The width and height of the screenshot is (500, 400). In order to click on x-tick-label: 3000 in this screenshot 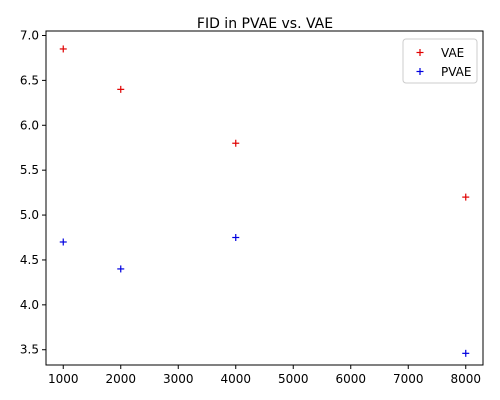, I will do `click(178, 379)`.